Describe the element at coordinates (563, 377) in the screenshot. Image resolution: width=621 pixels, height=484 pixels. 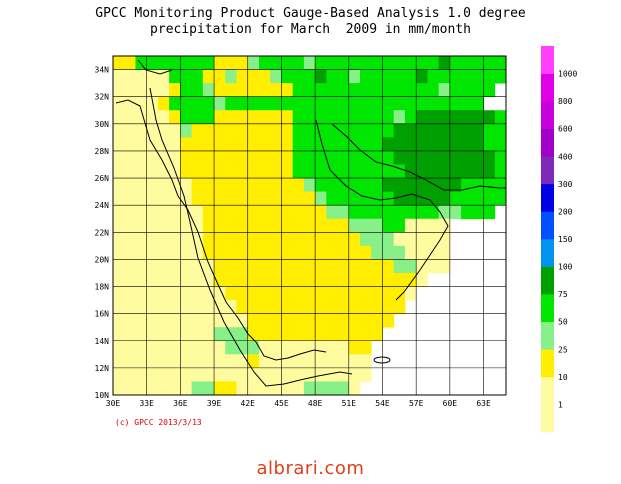
I see `legend-label: 10` at that location.